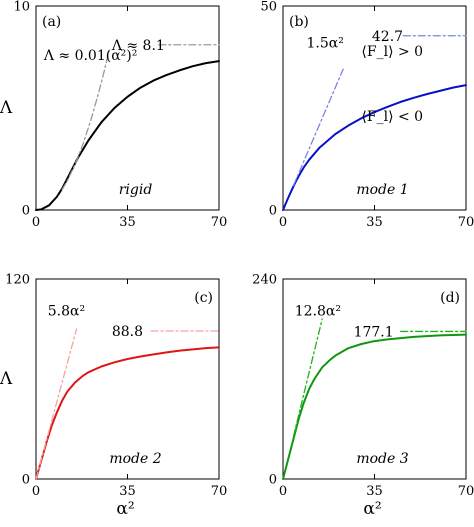 This screenshot has height=527, width=474. I want to click on mode-label: rigid, so click(136, 190).